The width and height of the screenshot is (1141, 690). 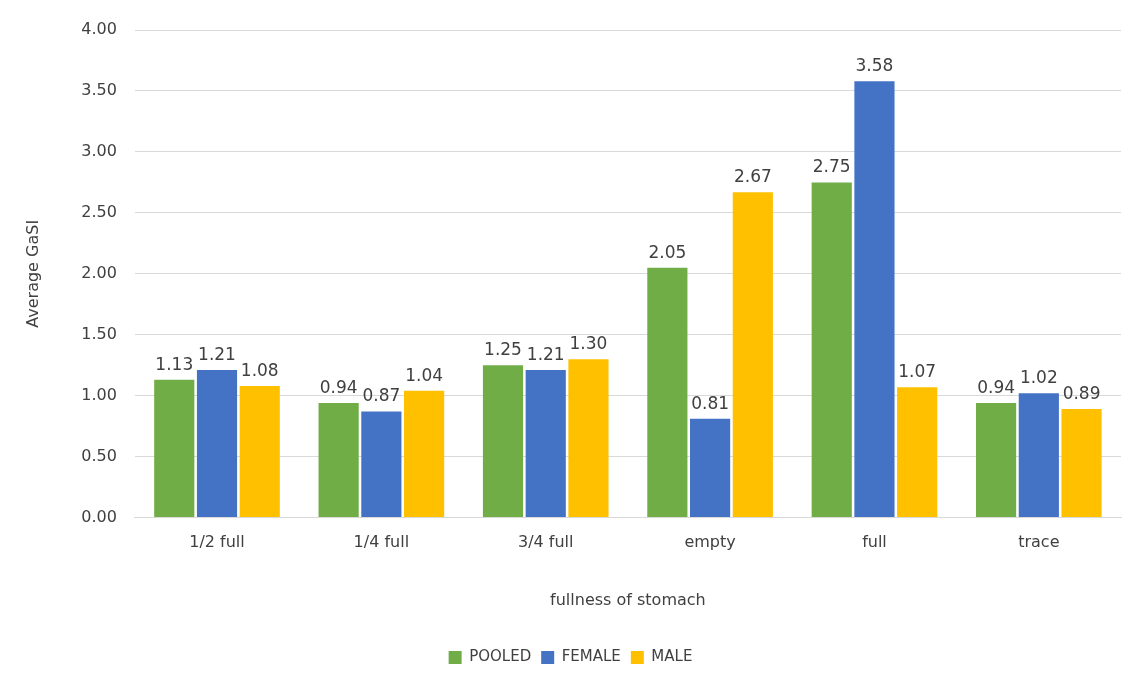 What do you see at coordinates (752, 176) in the screenshot?
I see `data-label: 2.67` at bounding box center [752, 176].